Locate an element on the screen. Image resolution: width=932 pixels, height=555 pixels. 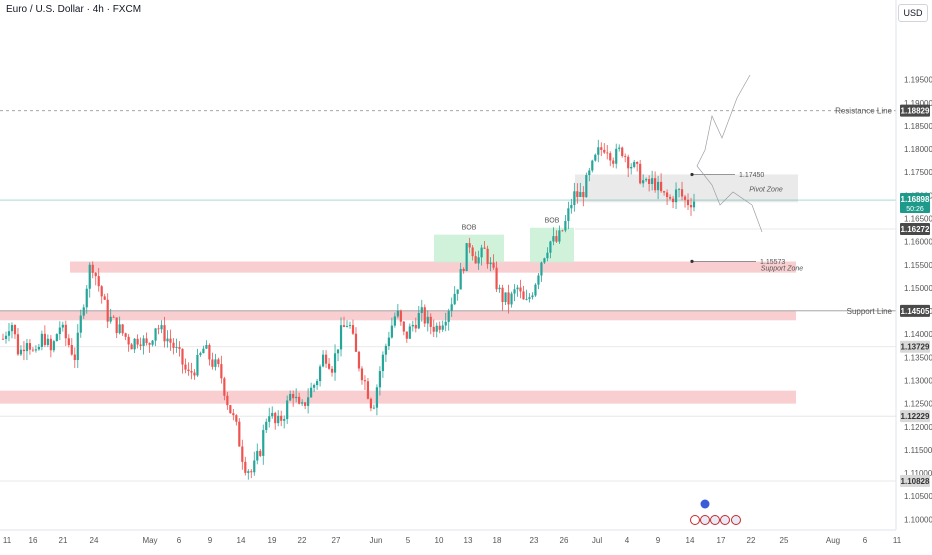
x-tick-label-13: 10 is located at coordinates (439, 540).